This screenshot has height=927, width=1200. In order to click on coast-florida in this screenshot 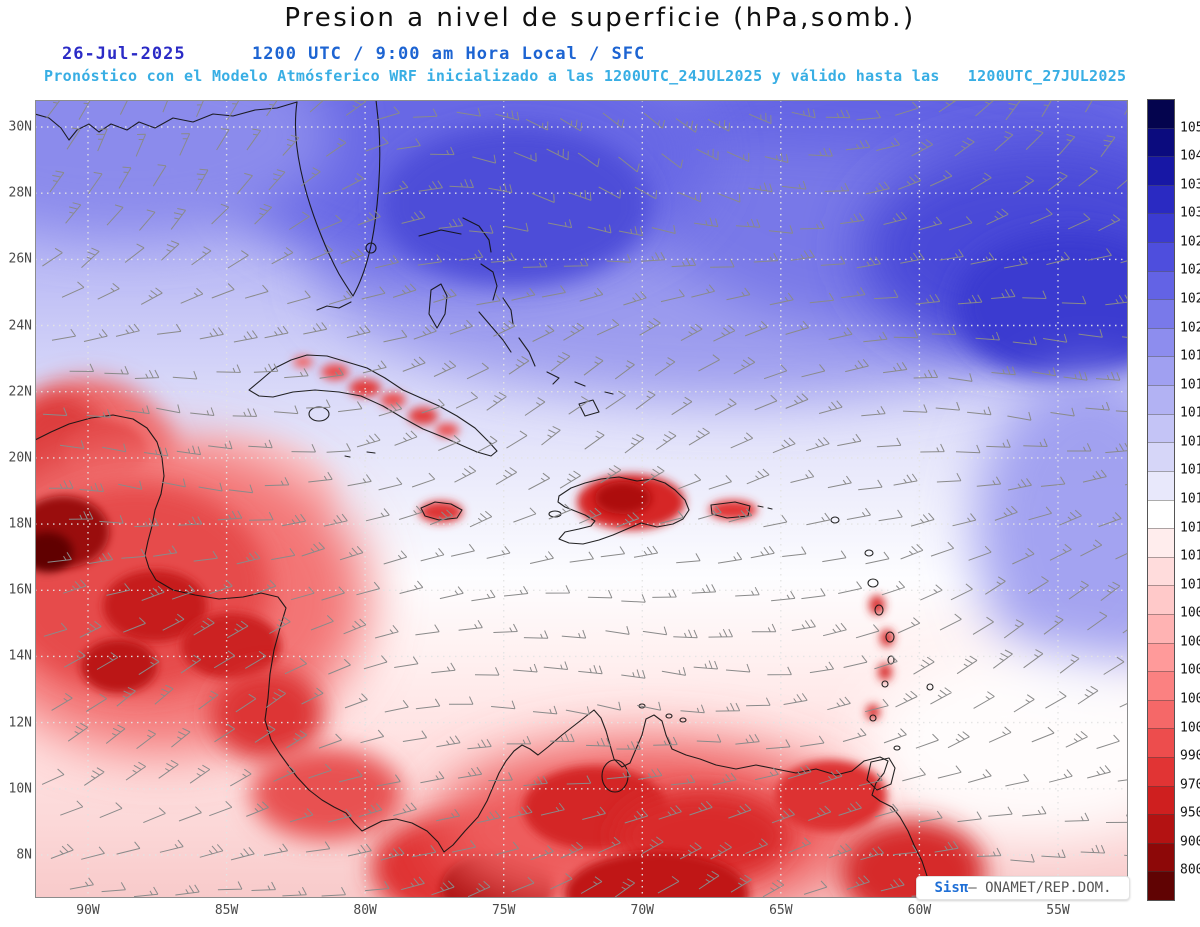, I will do `click(337, 198)`.